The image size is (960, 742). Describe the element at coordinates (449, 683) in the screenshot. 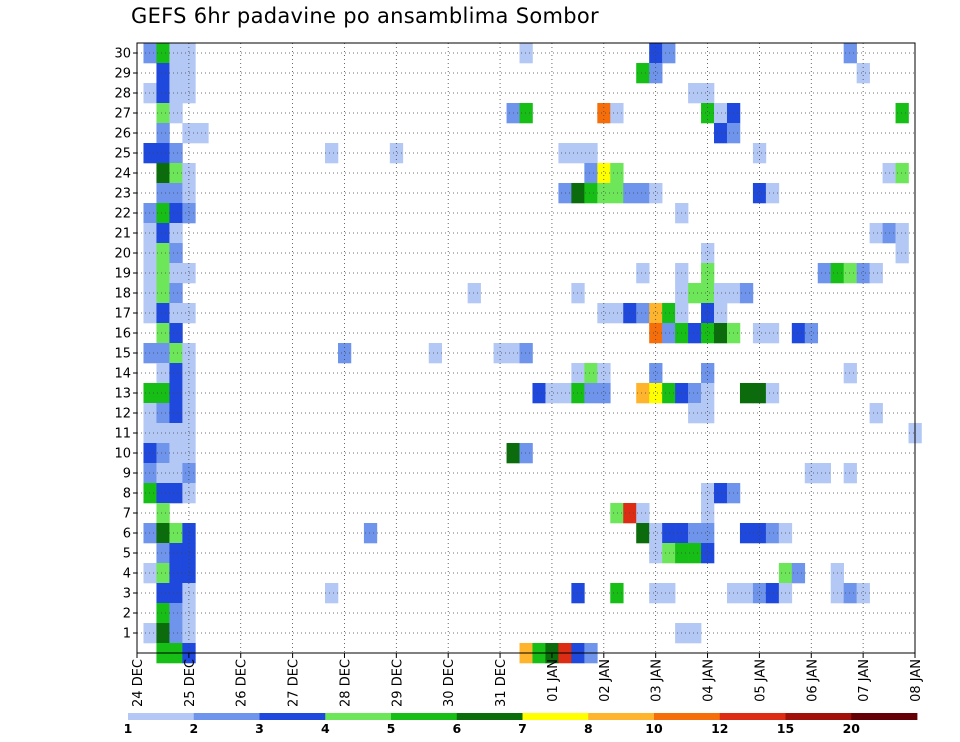

I see `x-tick-label: 30 DEC` at that location.